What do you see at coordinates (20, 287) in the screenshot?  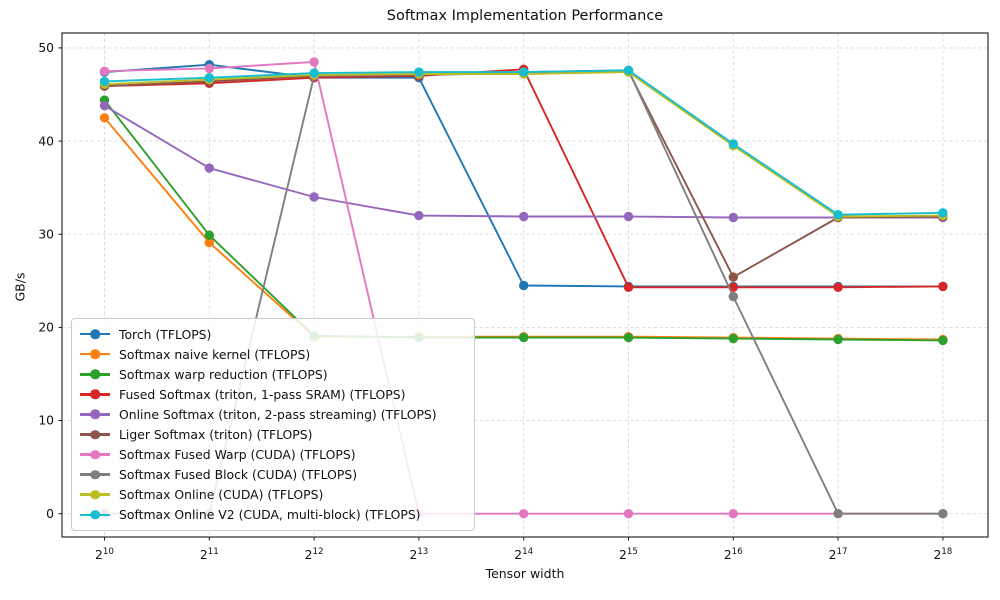 I see `y-axis-label: GB/s` at bounding box center [20, 287].